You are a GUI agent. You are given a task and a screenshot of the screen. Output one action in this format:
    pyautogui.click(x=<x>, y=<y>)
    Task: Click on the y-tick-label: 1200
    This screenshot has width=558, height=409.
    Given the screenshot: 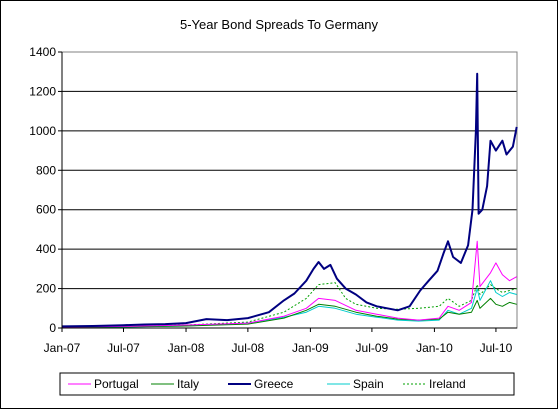 What is the action you would take?
    pyautogui.click(x=42, y=91)
    